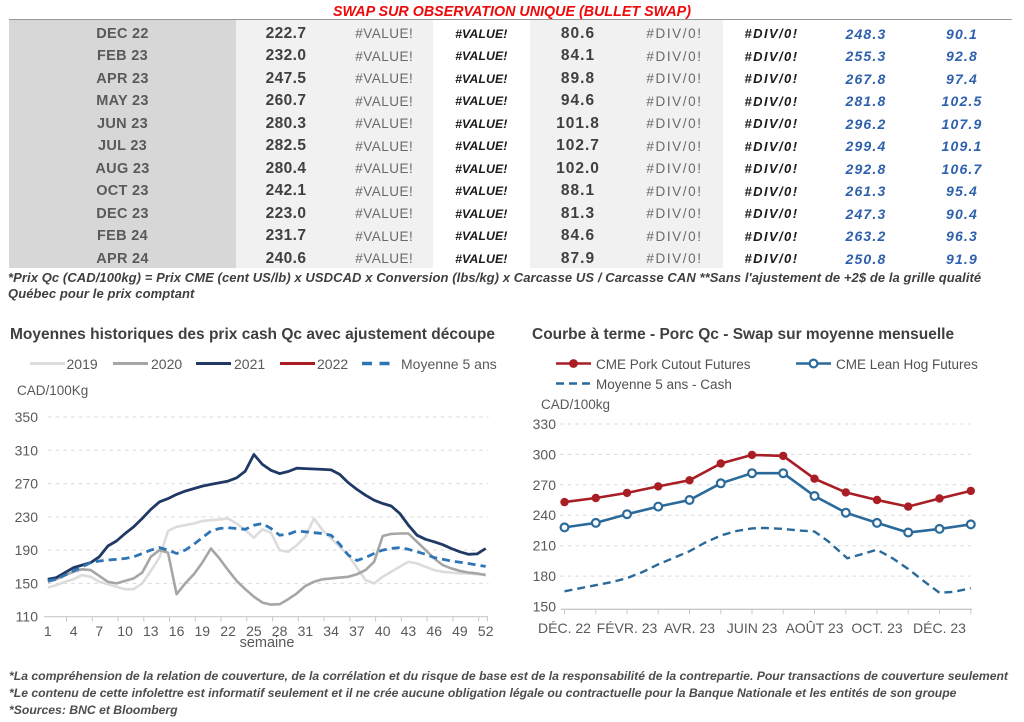 Image resolution: width=1024 pixels, height=722 pixels. What do you see at coordinates (254, 631) in the screenshot?
I see `svg-text: 25` at bounding box center [254, 631].